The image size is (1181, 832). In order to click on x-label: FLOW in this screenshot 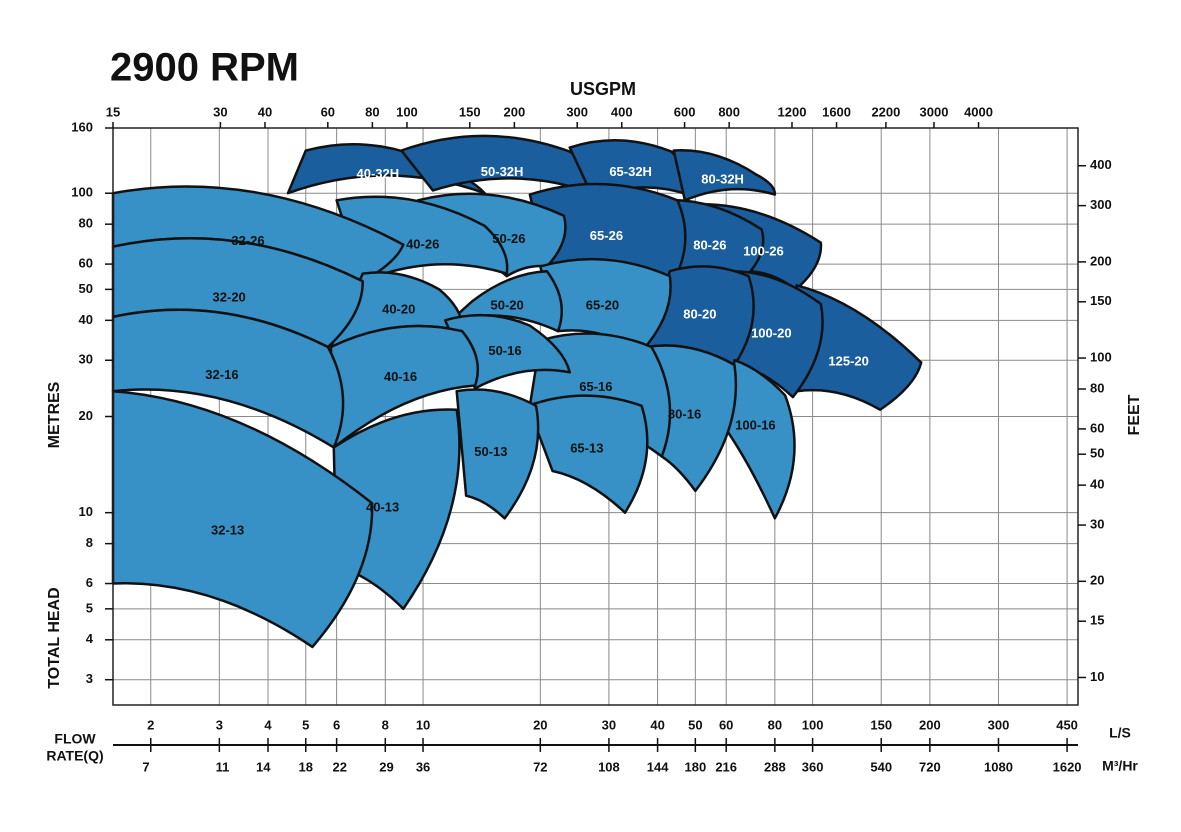, I will do `click(75, 739)`.